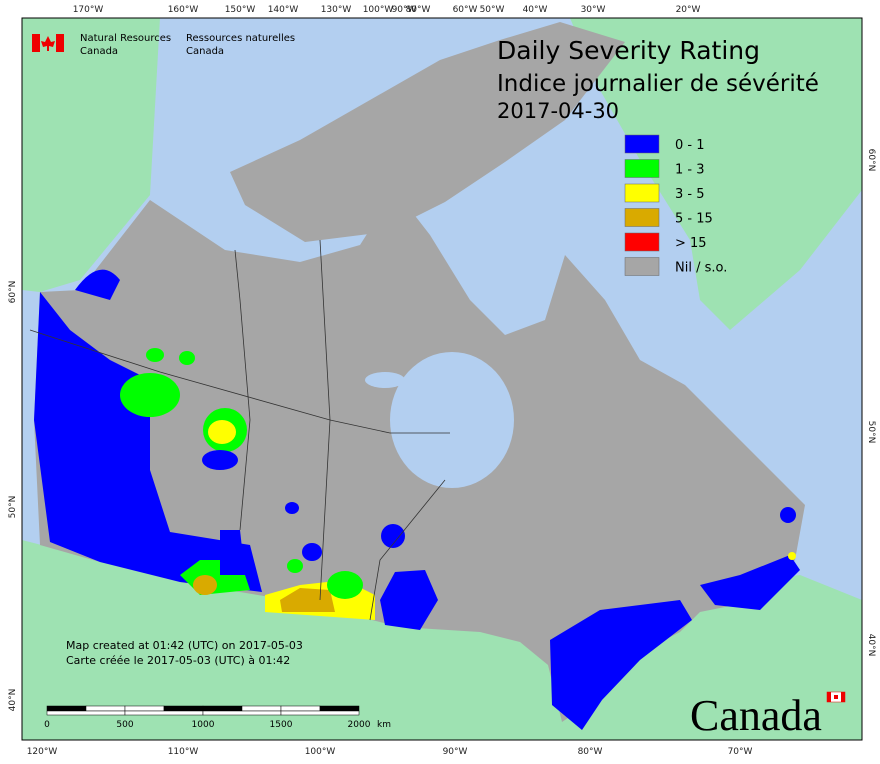 The height and width of the screenshot is (764, 880). I want to click on scale-label: 2000, so click(359, 725).